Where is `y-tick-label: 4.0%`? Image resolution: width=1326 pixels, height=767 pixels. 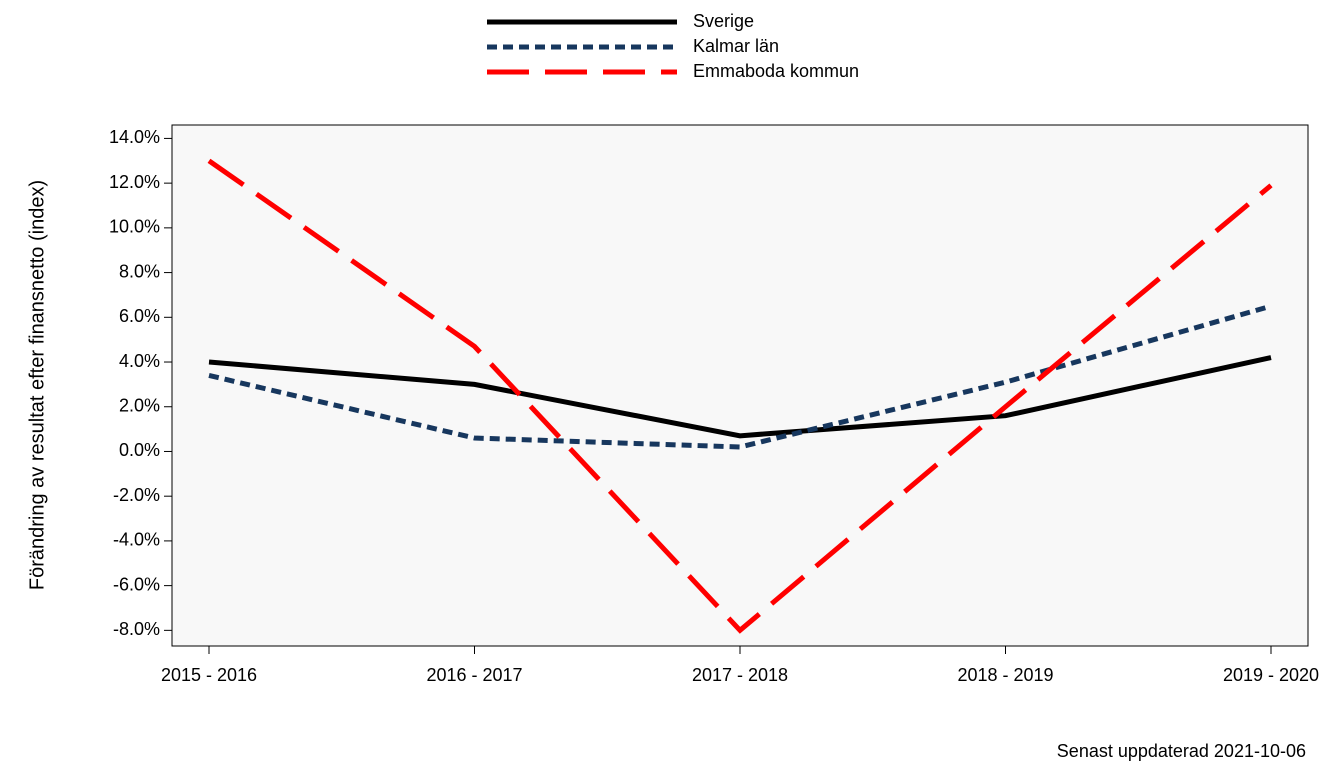 y-tick-label: 4.0% is located at coordinates (139, 361).